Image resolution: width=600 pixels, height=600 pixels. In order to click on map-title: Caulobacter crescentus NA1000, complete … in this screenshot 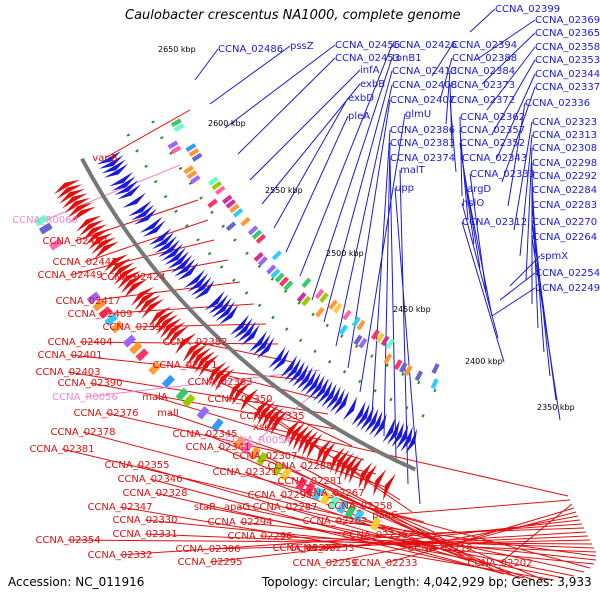, I will do `click(293, 15)`.